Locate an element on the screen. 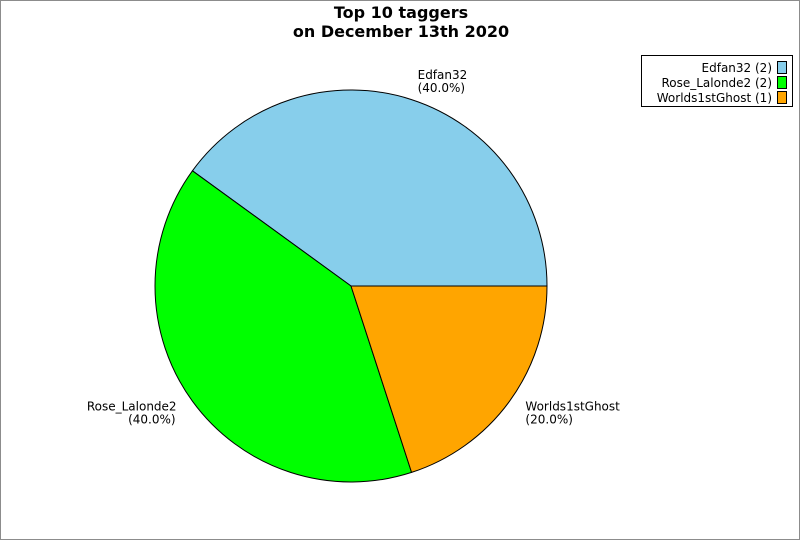 The height and width of the screenshot is (541, 800). slice-name-label: Edfan32 is located at coordinates (443, 75).